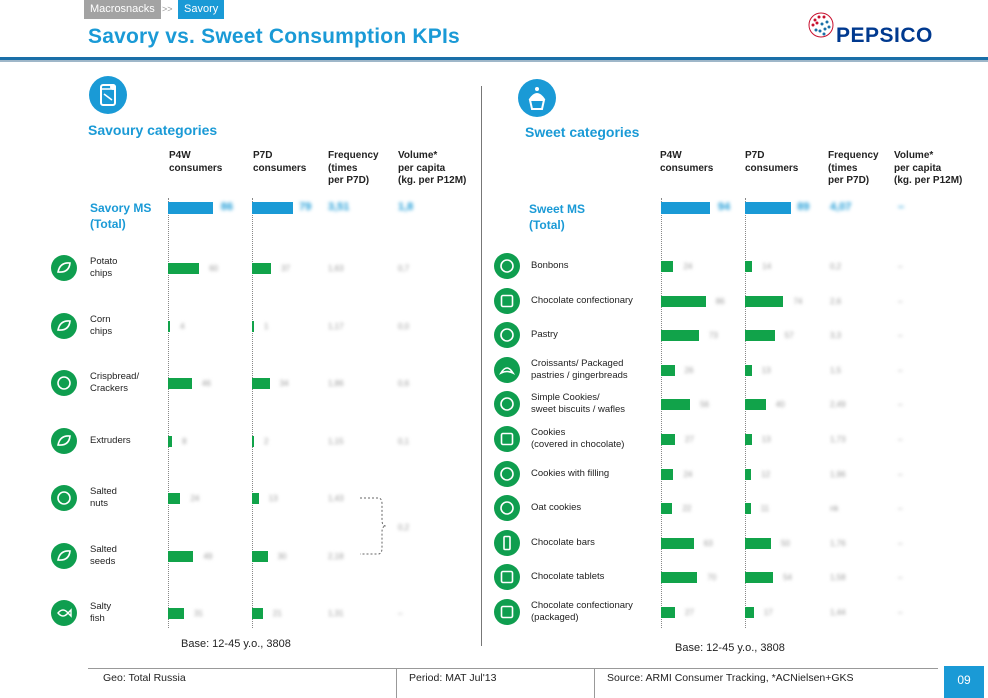 The width and height of the screenshot is (988, 698). What do you see at coordinates (336, 268) in the screenshot?
I see `savory-row-frequency: 1,63` at bounding box center [336, 268].